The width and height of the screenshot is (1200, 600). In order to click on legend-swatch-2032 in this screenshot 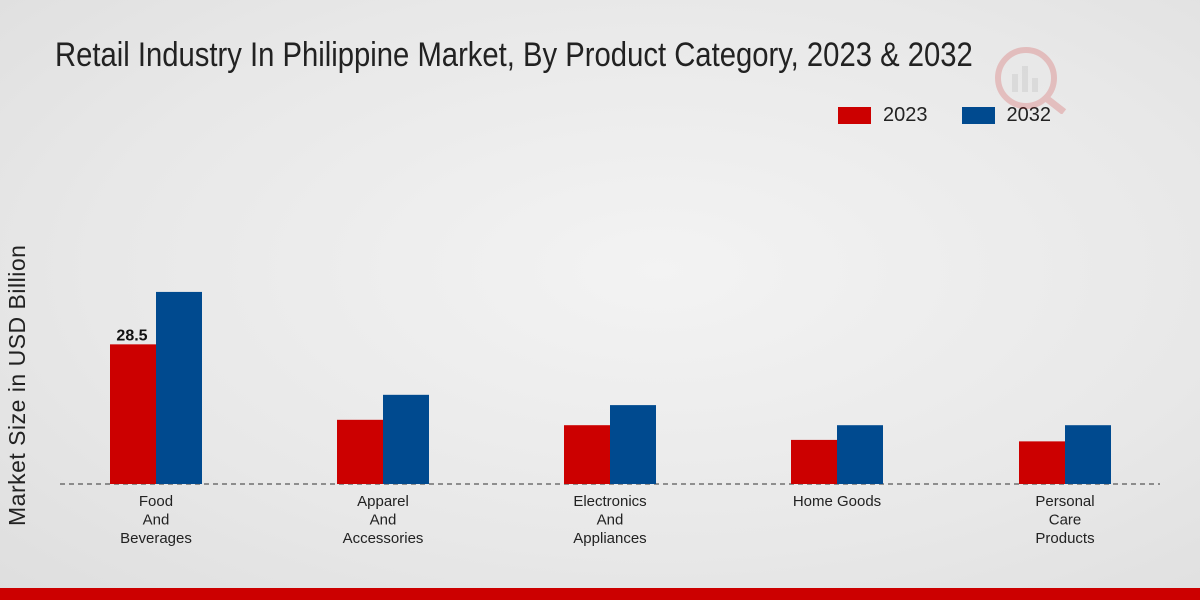, I will do `click(978, 115)`.